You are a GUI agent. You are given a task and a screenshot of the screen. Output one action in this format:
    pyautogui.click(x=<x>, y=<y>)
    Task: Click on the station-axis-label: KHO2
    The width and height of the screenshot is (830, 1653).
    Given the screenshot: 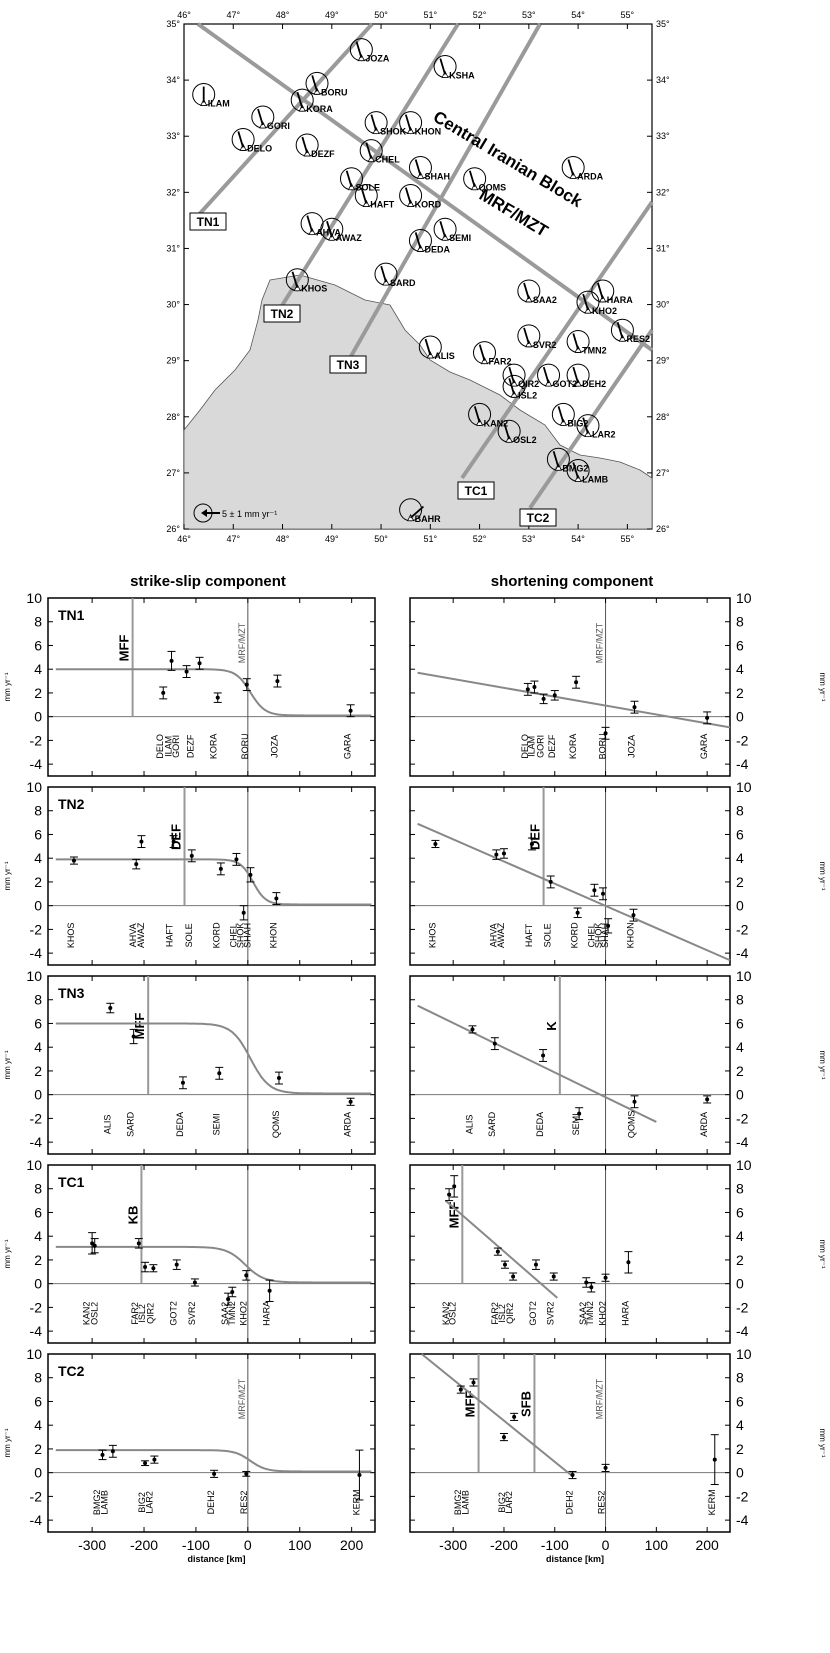 What is the action you would take?
    pyautogui.click(x=243, y=1313)
    